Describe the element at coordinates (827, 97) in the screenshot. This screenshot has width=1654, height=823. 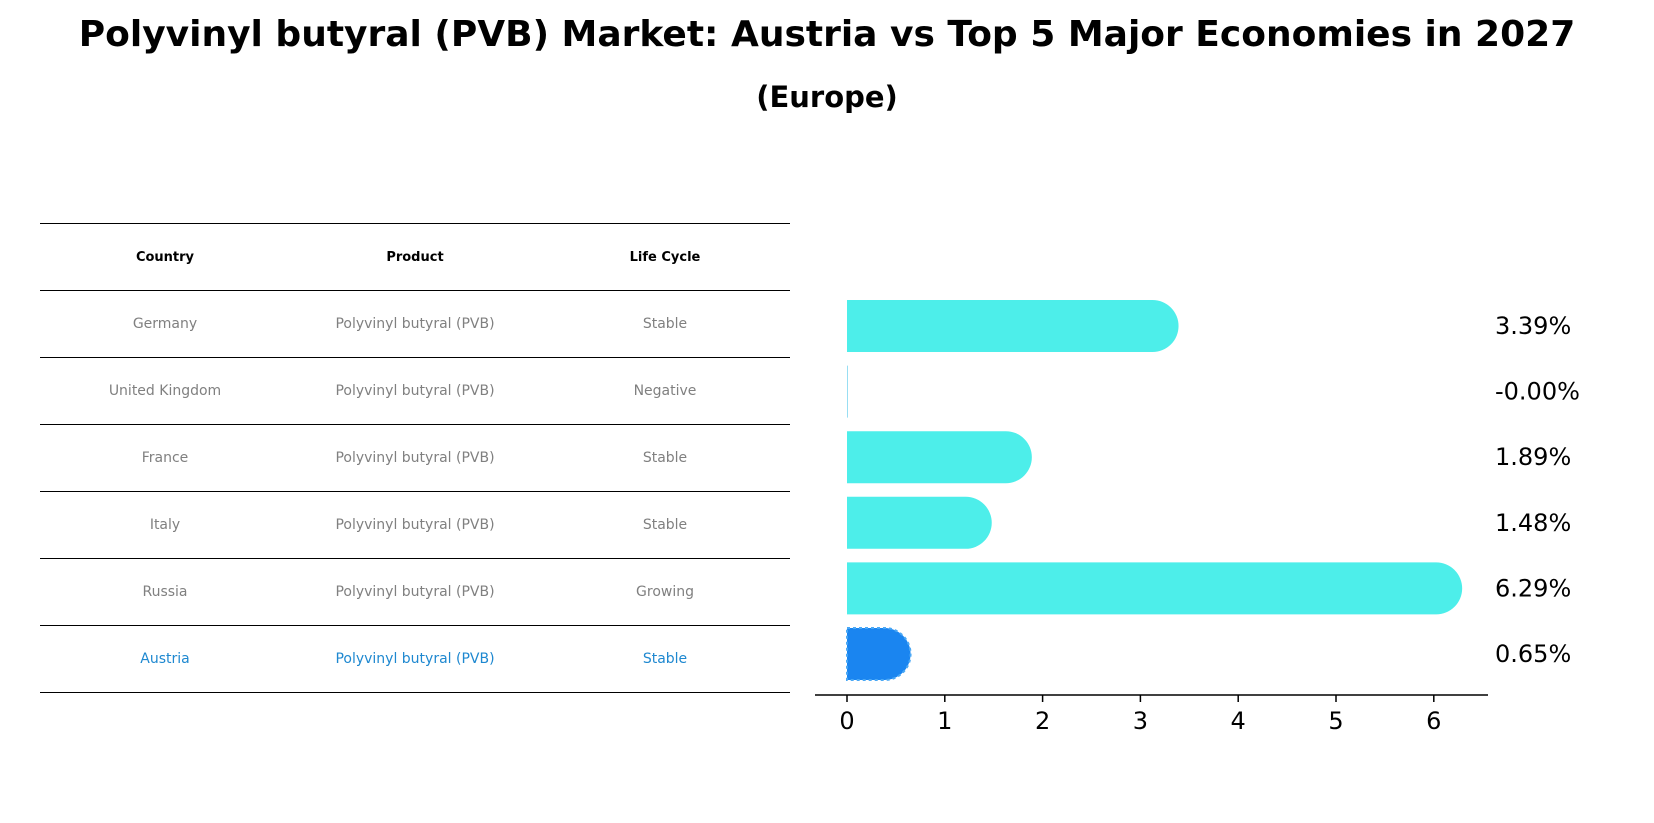
I see `chart-subtitle: (Europe)` at that location.